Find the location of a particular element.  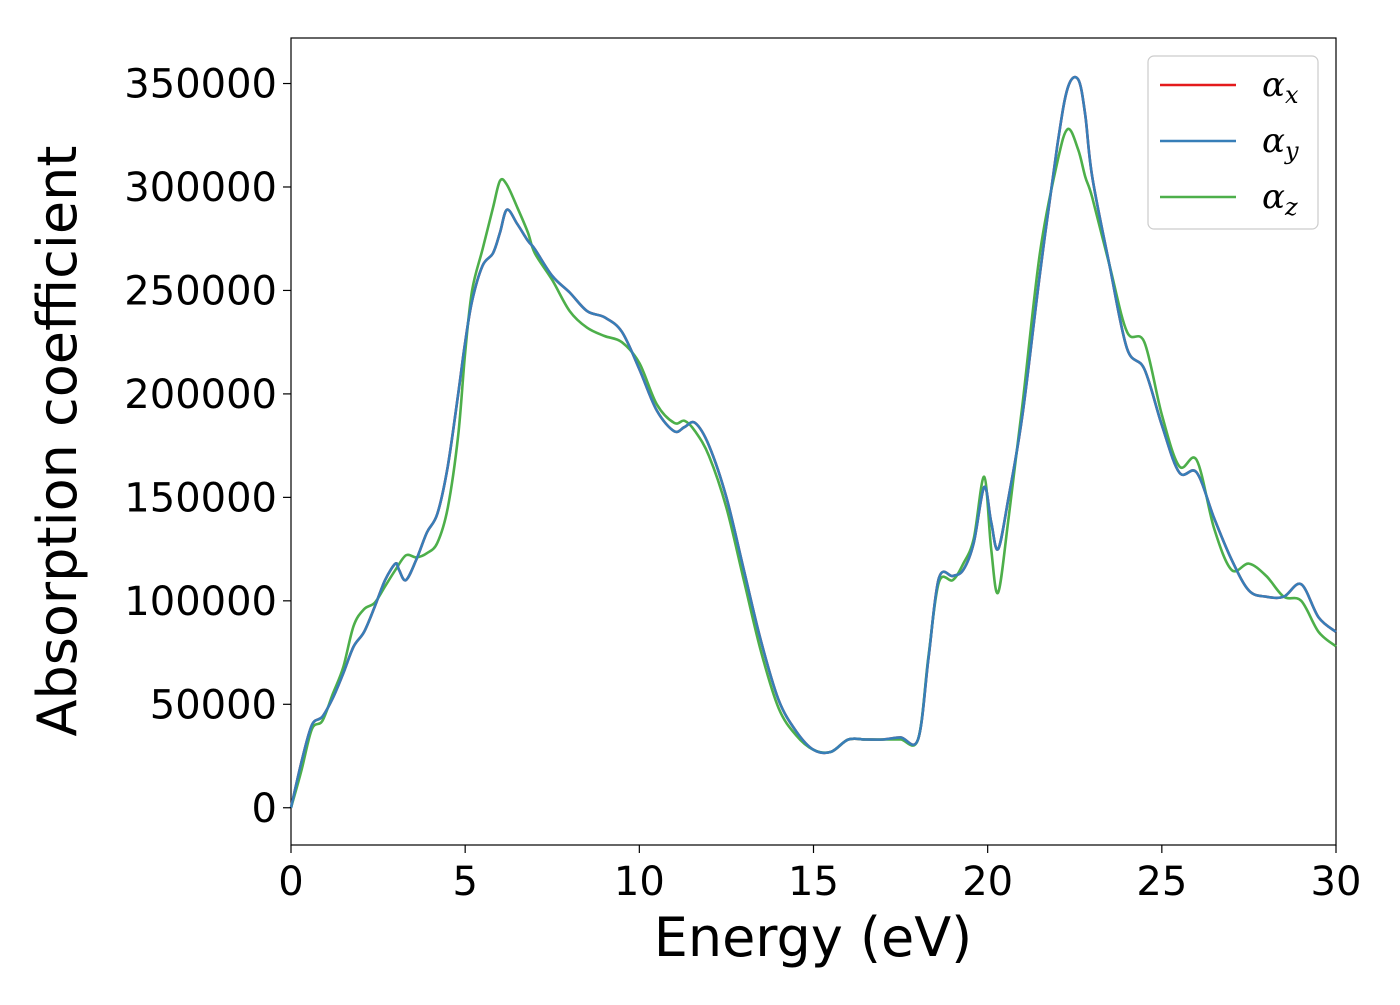

y-tick-label: 0 is located at coordinates (264, 809).